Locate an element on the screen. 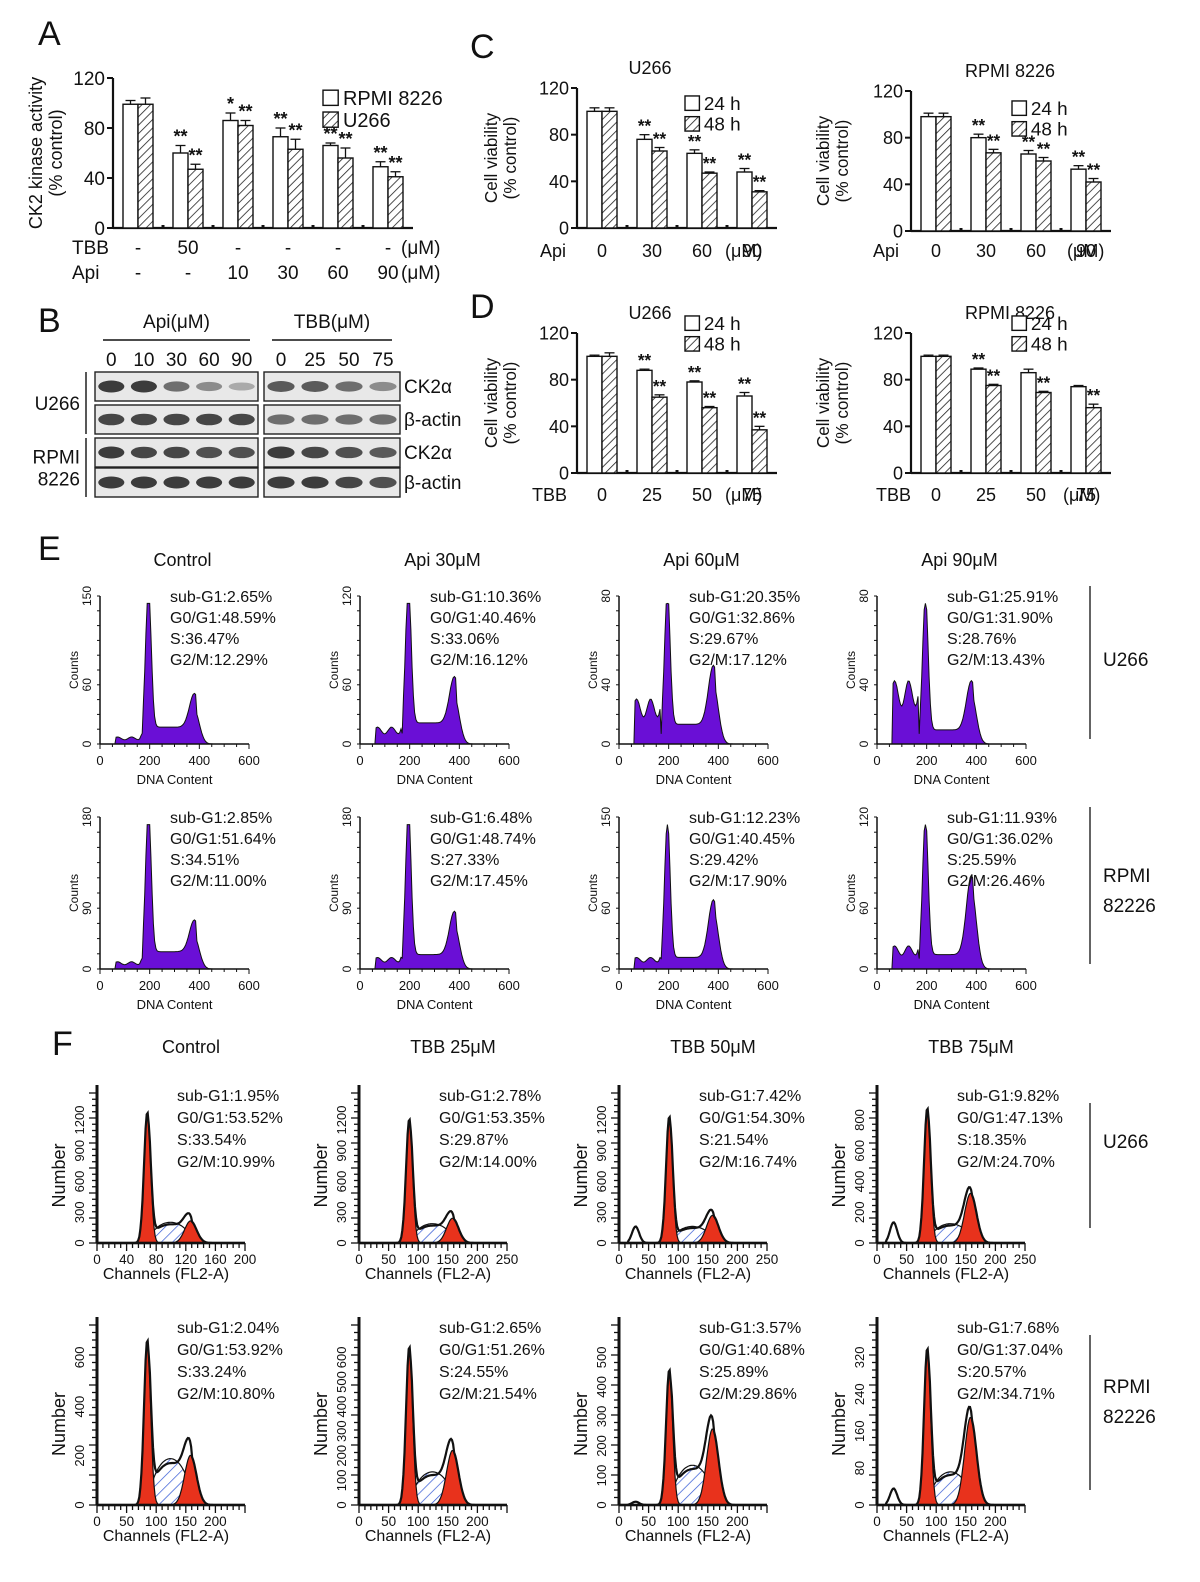 This screenshot has width=1200, height=1582. histogram-title: TBB 75μM is located at coordinates (970, 1047).